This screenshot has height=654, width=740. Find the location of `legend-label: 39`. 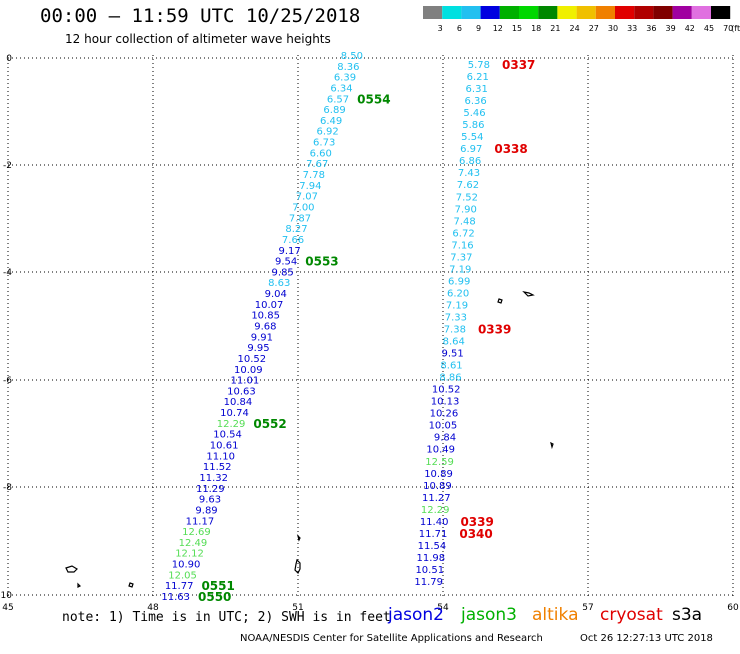

legend-label: 39 is located at coordinates (671, 28).